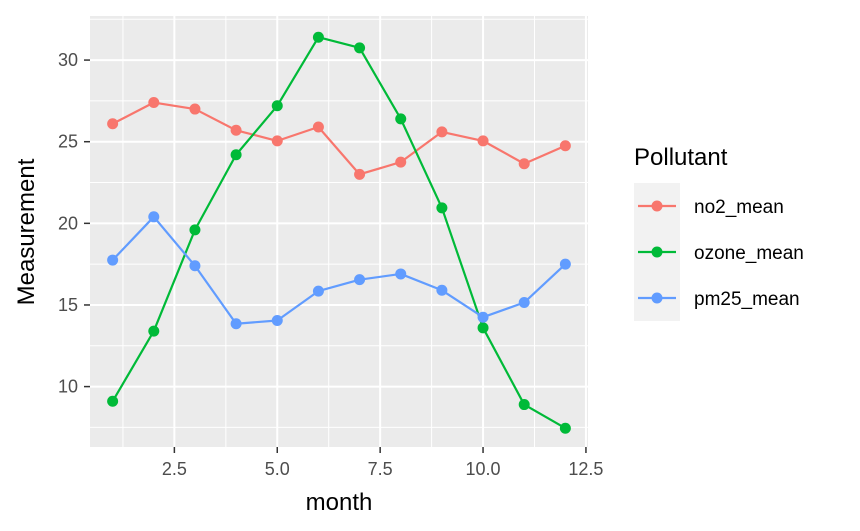 The image size is (860, 531). I want to click on x-axis-title: month, so click(339, 502).